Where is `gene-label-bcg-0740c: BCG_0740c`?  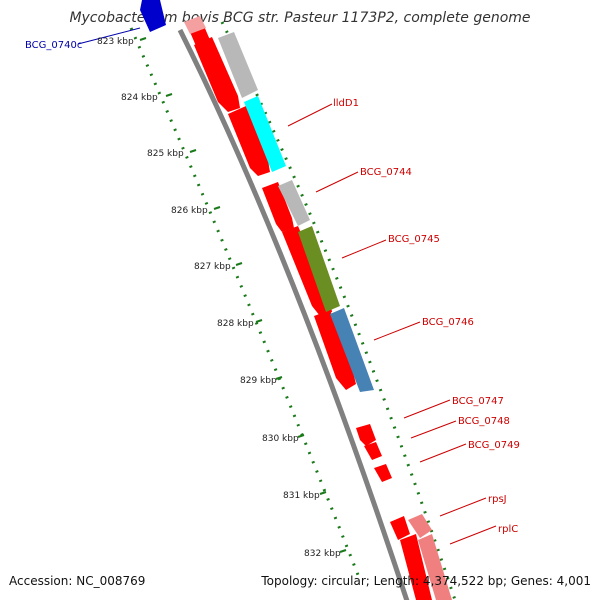 gene-label-bcg-0740c: BCG_0740c is located at coordinates (53, 45).